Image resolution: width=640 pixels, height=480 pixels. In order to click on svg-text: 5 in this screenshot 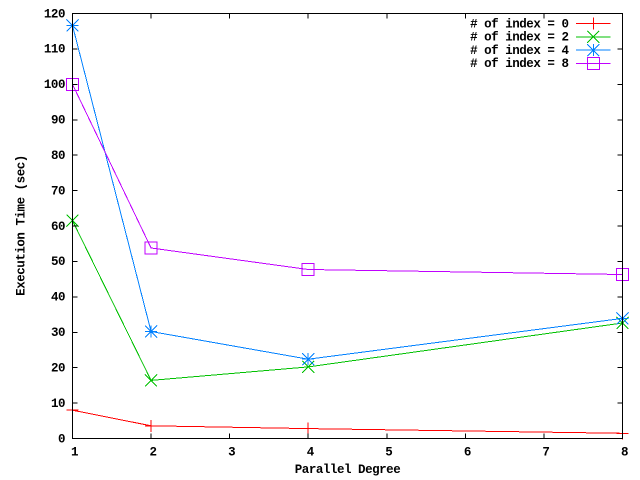, I will do `click(388, 453)`.